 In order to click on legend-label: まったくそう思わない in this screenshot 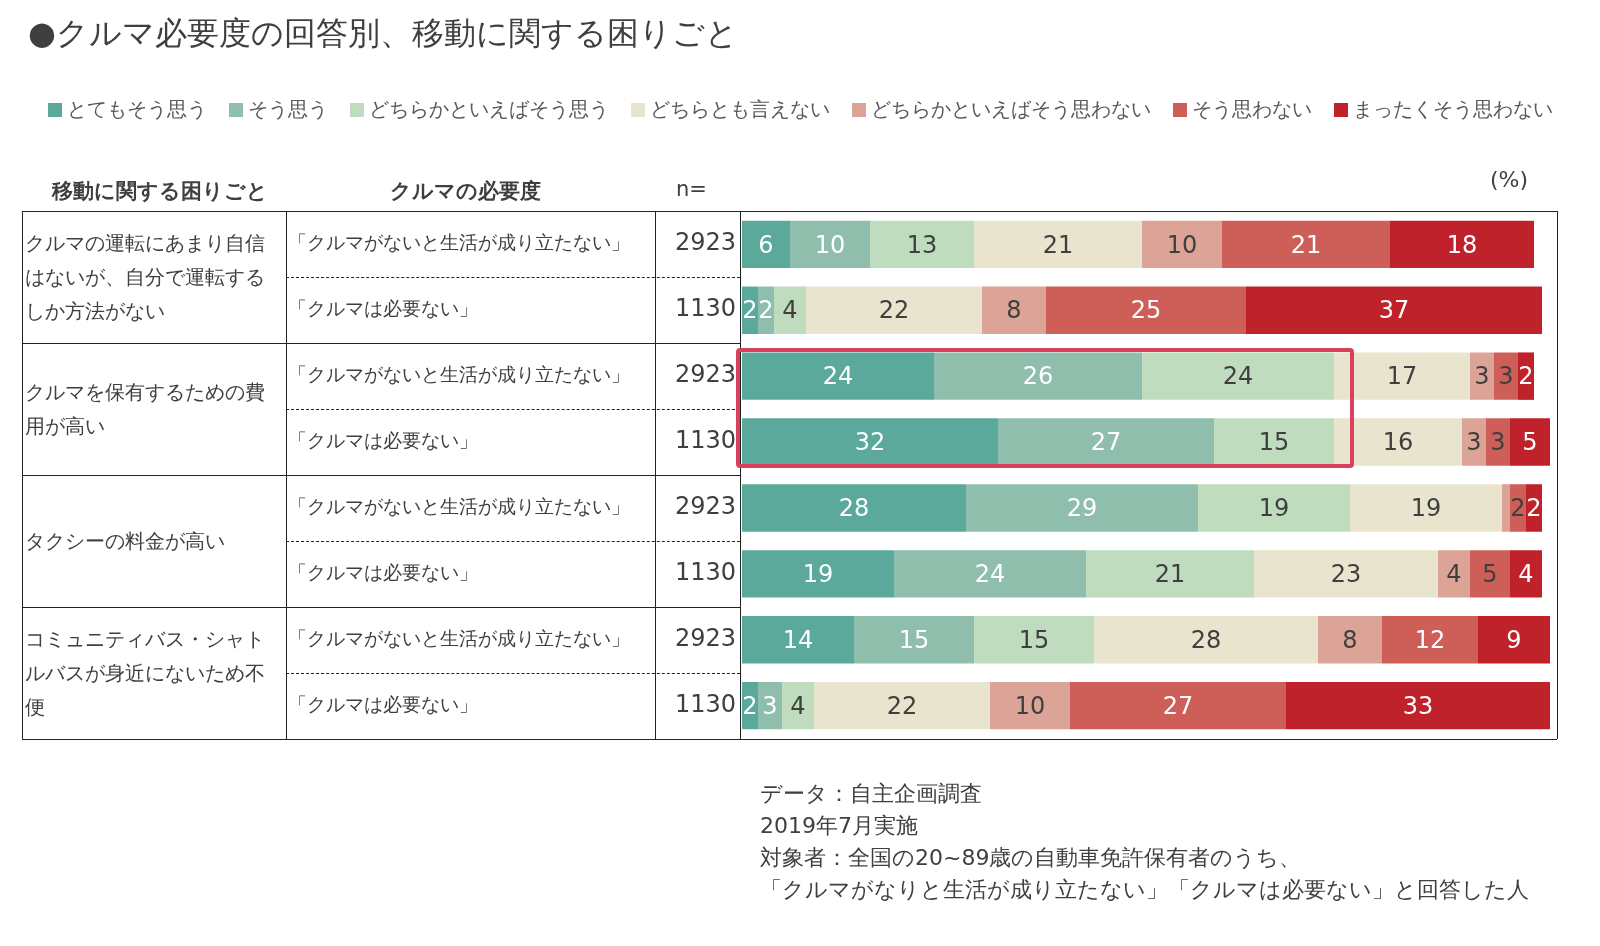, I will do `click(1452, 109)`.